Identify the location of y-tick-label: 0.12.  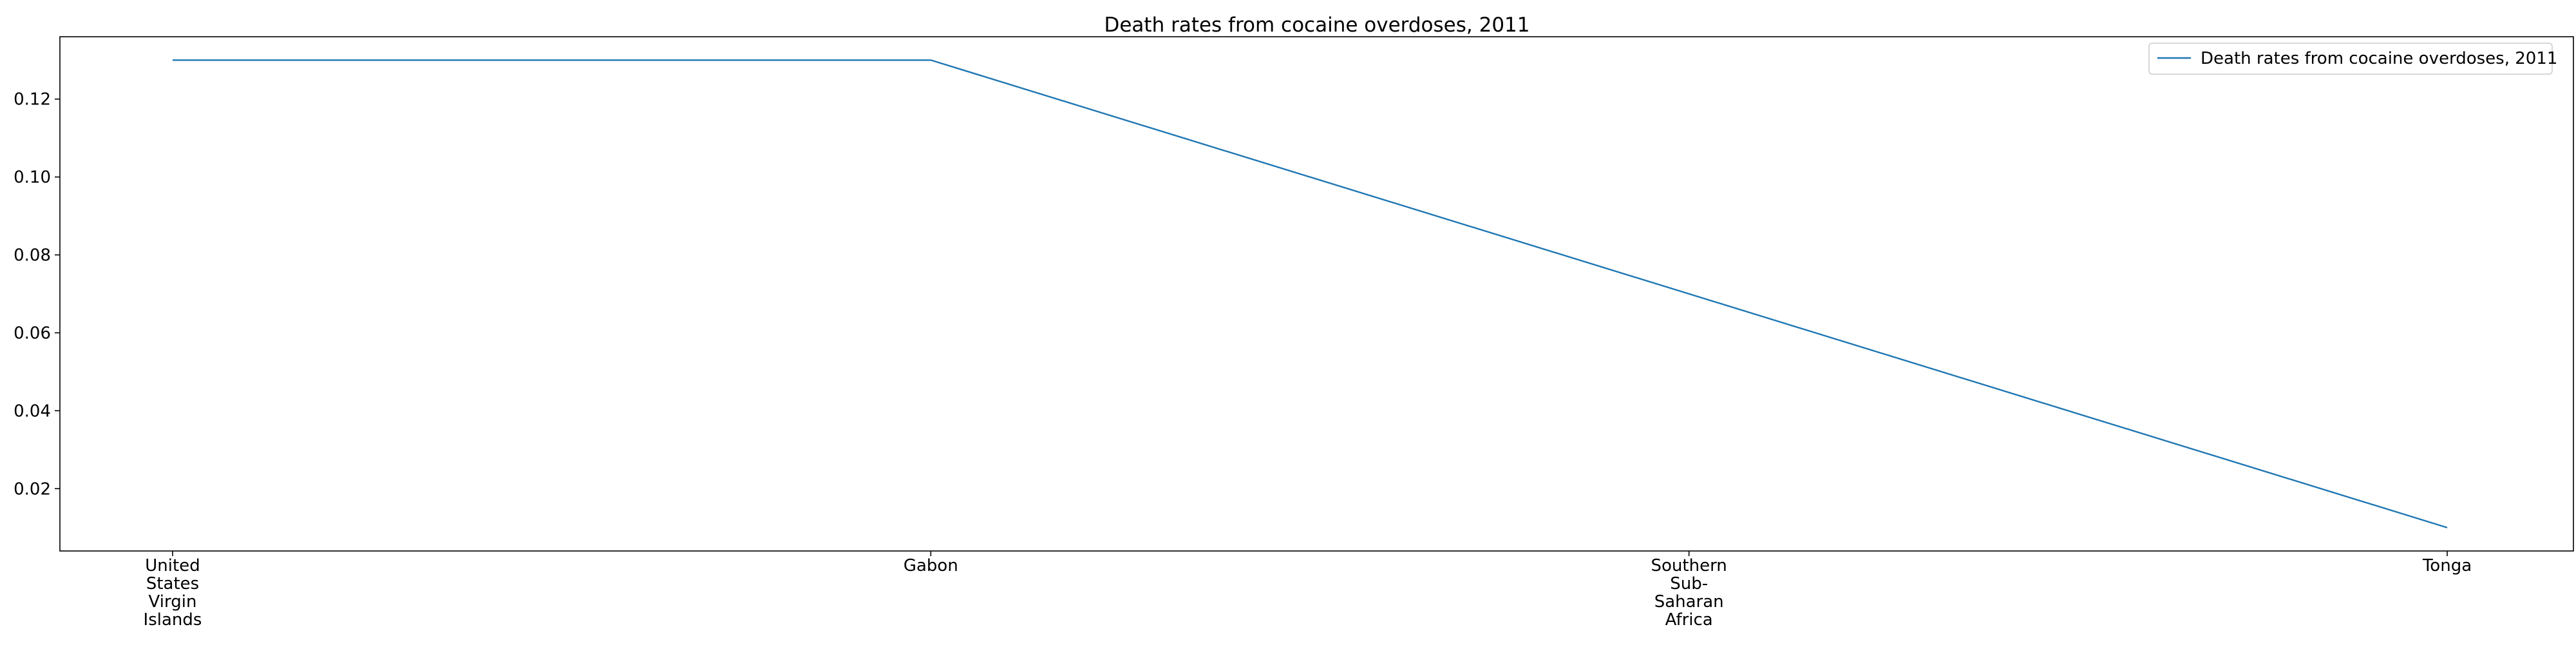
(32, 100).